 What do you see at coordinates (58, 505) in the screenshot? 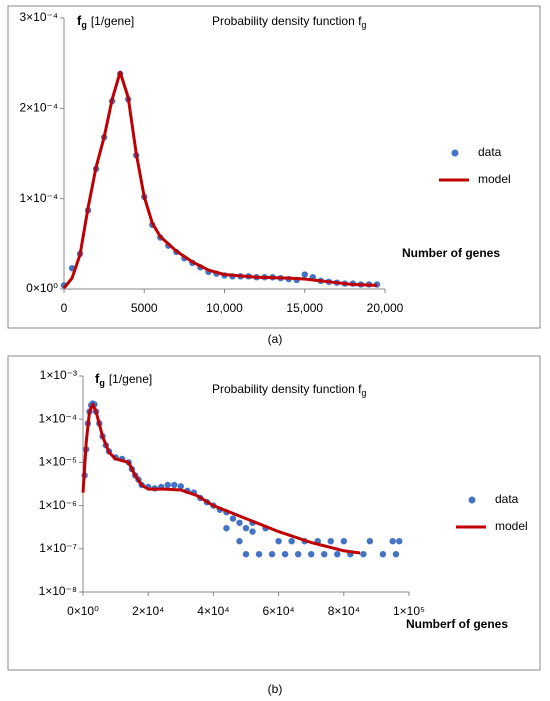
I see `y-tick-label: 1×10⁻⁶` at bounding box center [58, 505].